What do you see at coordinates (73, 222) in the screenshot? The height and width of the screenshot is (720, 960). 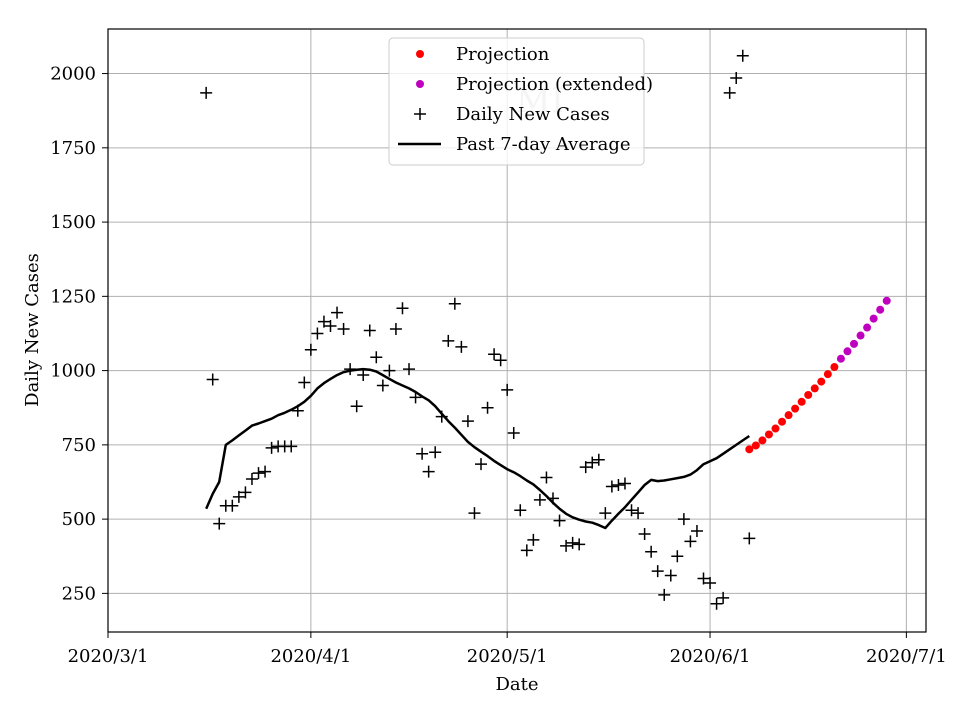 I see `y-tick-label: 1500` at bounding box center [73, 222].